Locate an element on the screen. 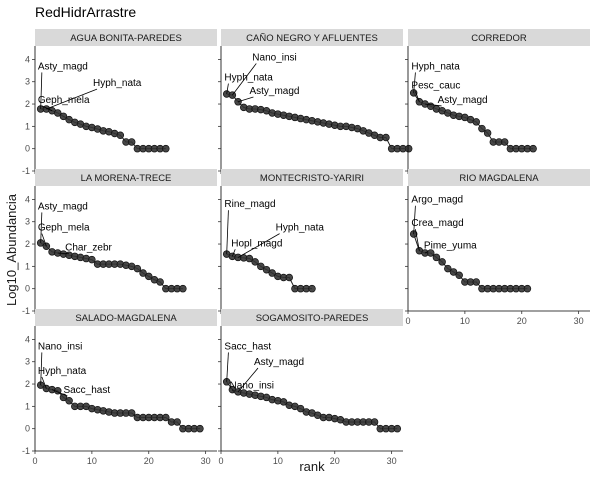 This screenshot has height=480, width=600. facet-corredor: CORREDOR Hyph_nata Pesc_cauc Asty_magd is located at coordinates (497, 101).